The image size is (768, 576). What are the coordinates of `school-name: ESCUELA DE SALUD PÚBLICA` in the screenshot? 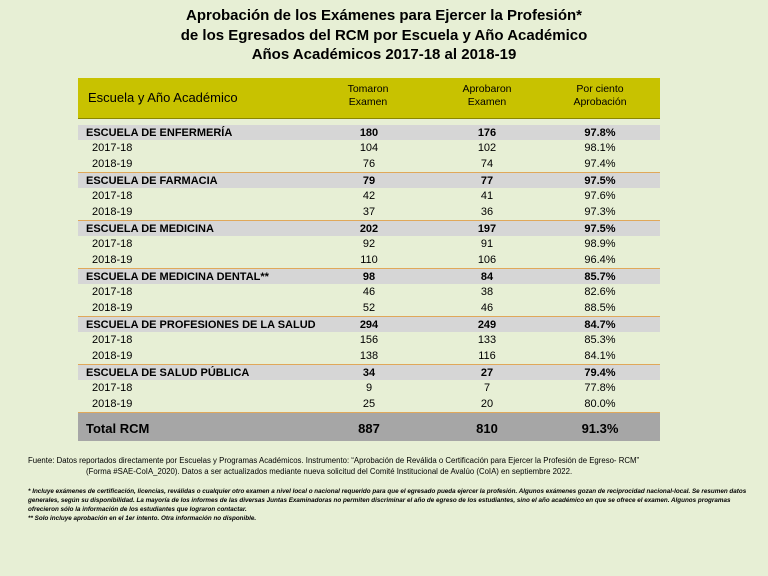 It's located at (168, 373).